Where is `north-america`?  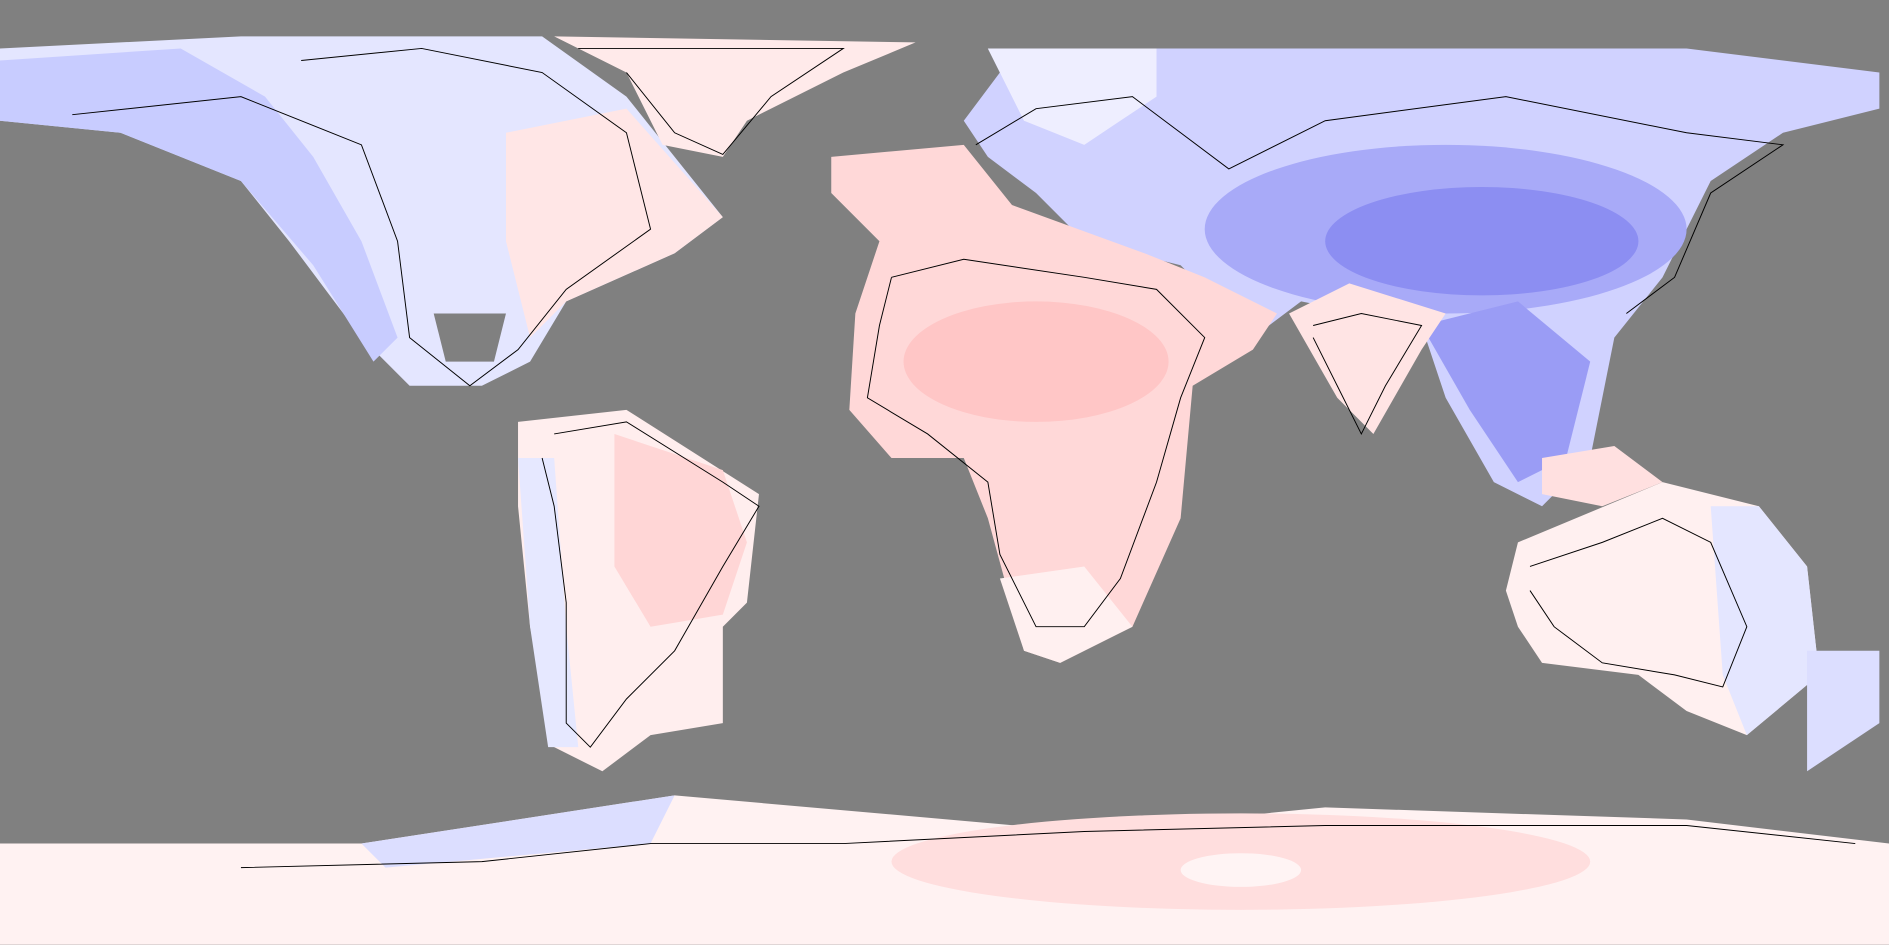
north-america is located at coordinates (361, 211).